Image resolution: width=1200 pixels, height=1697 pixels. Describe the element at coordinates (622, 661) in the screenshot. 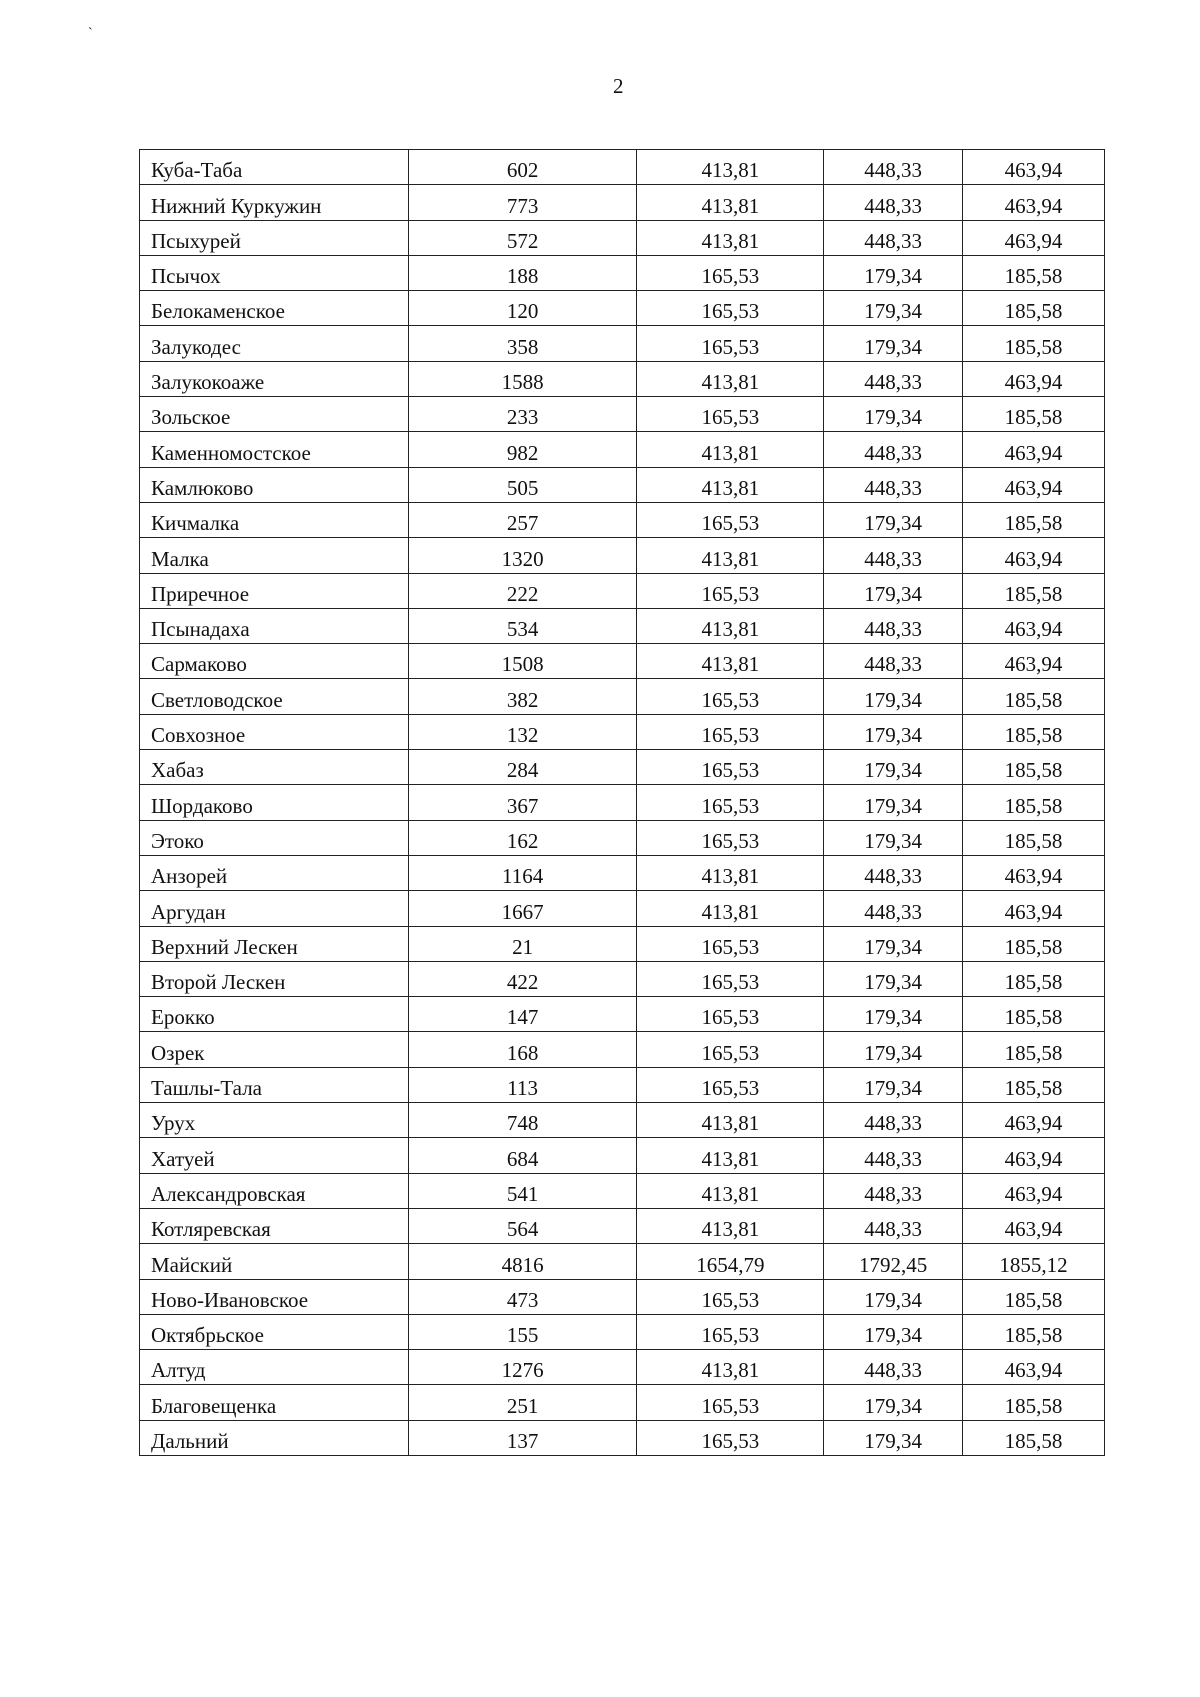

I see `table-row: Сармаково 1508 413,81 448,33 463,94` at that location.